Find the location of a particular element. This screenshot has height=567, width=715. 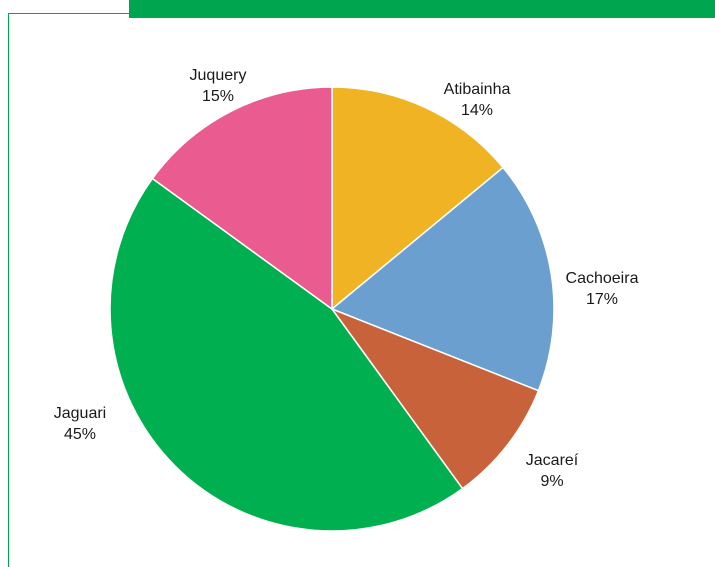

slice-category-label: Juquery is located at coordinates (218, 75).